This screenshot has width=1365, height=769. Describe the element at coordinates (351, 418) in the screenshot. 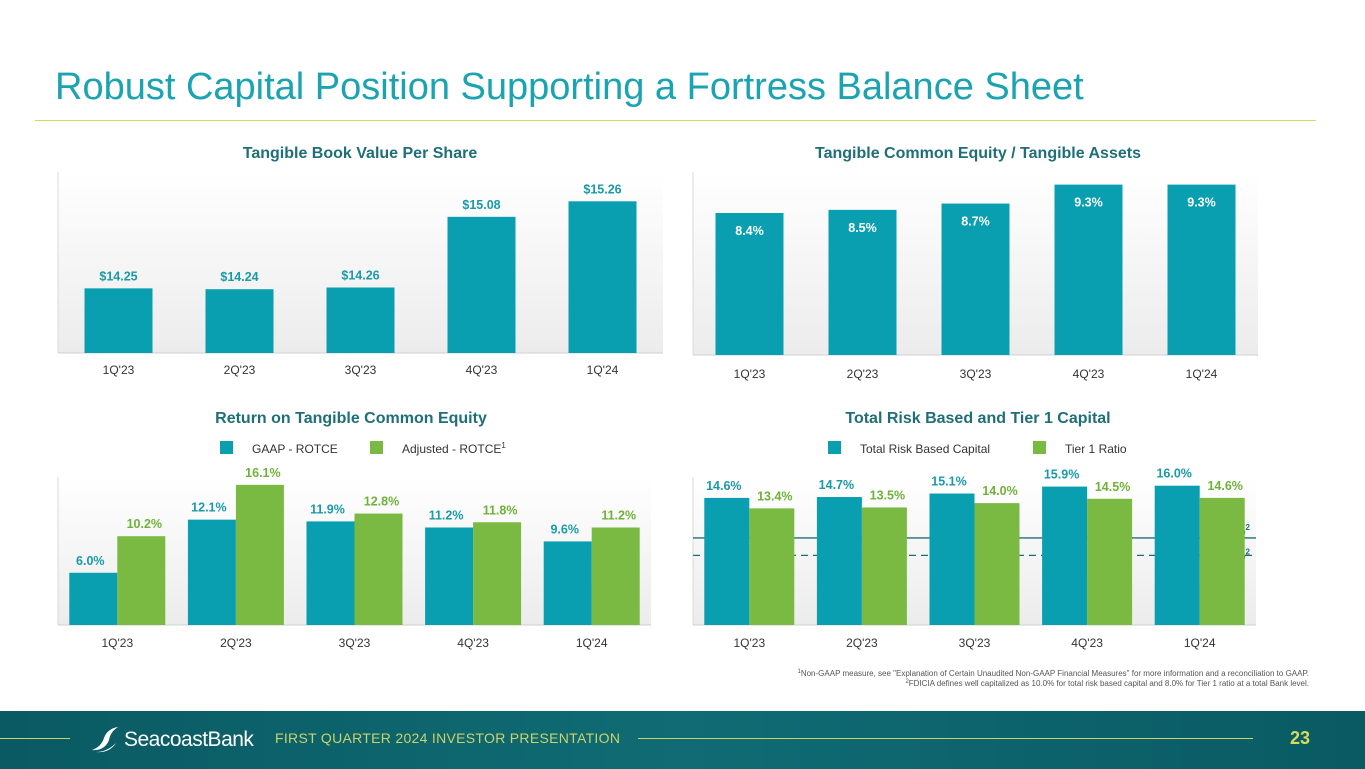

I see `rotce-title: Return on Tangible Common Equity` at that location.